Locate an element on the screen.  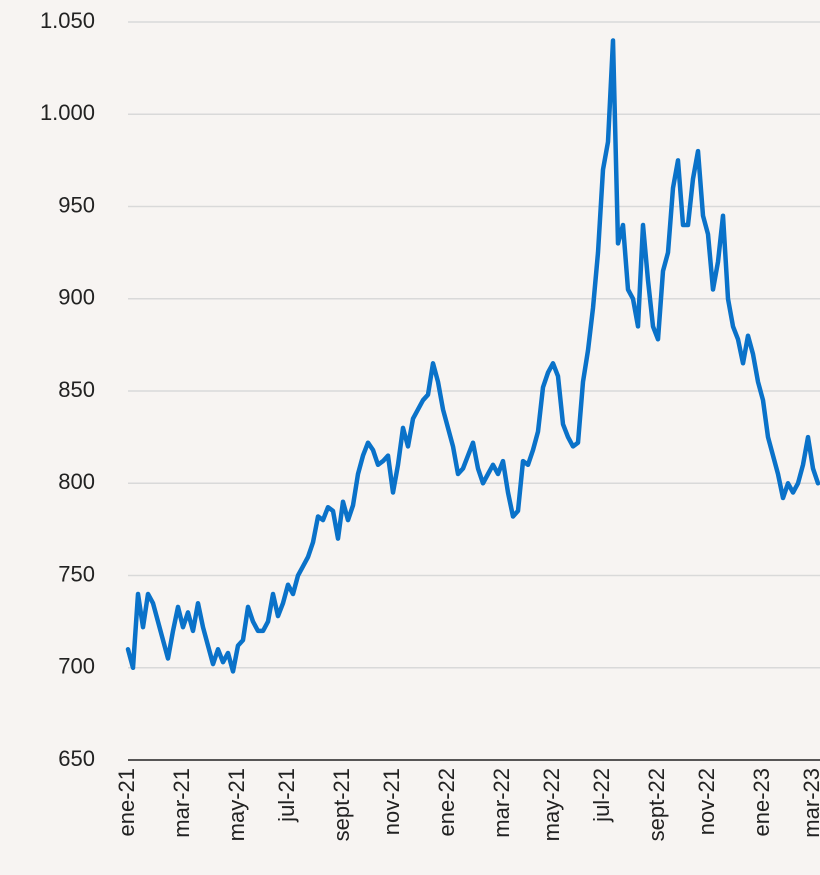
y-tick-label: 1.050 is located at coordinates (67, 20).